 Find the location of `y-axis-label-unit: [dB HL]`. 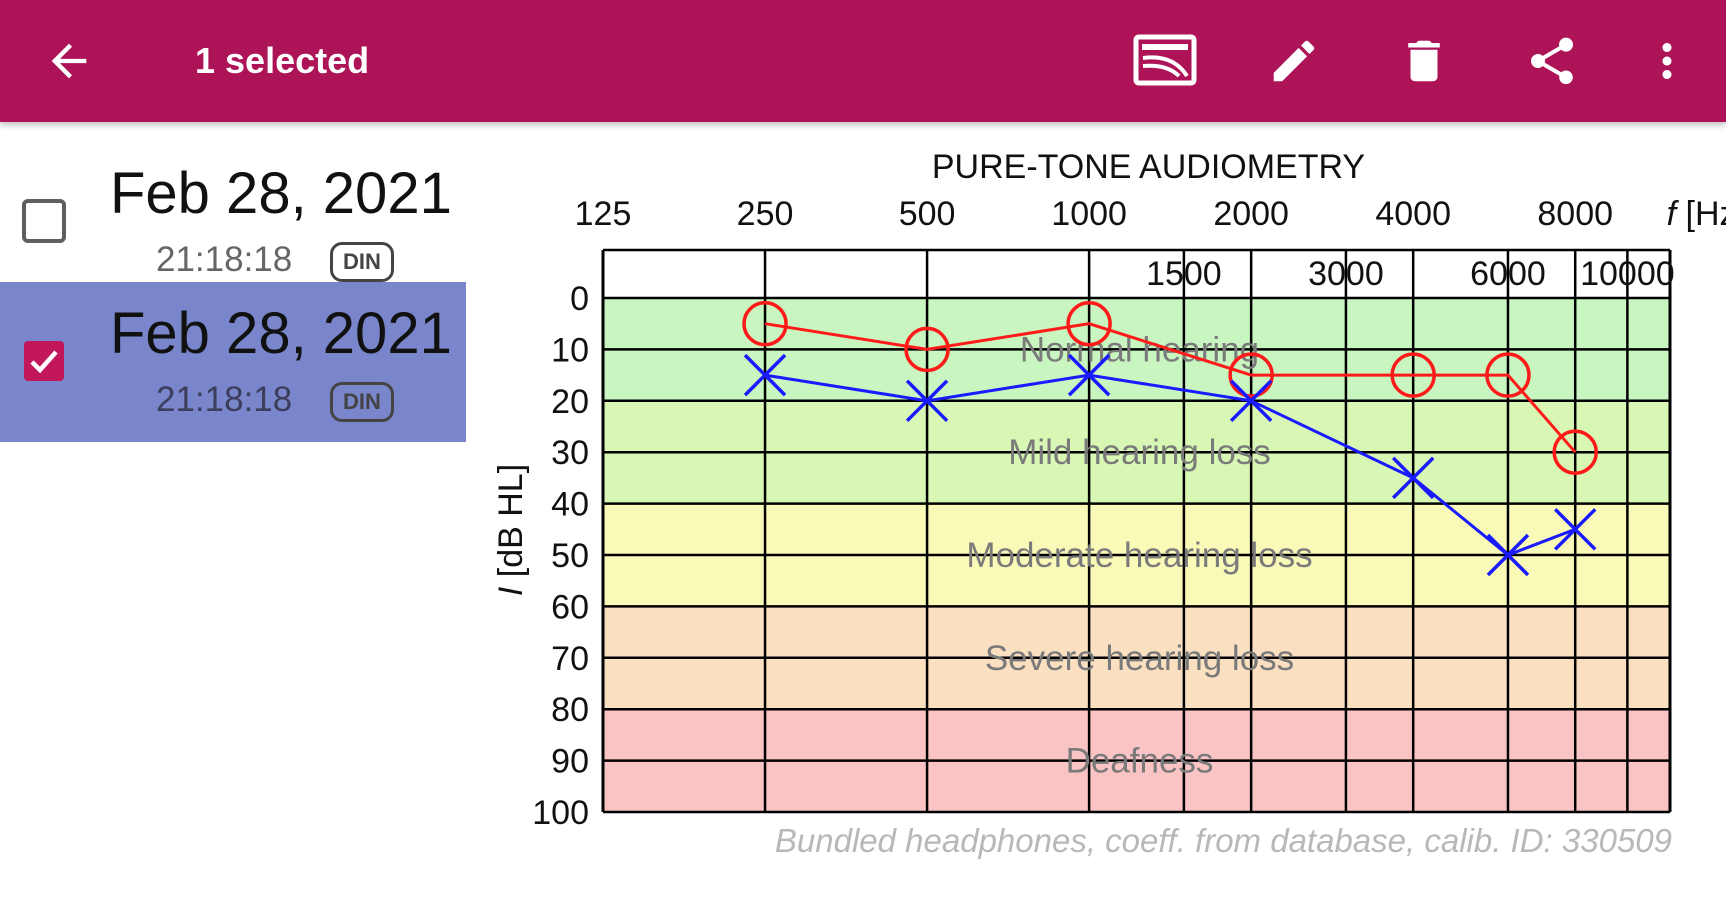

y-axis-label-unit: [dB HL] is located at coordinates (511, 525).